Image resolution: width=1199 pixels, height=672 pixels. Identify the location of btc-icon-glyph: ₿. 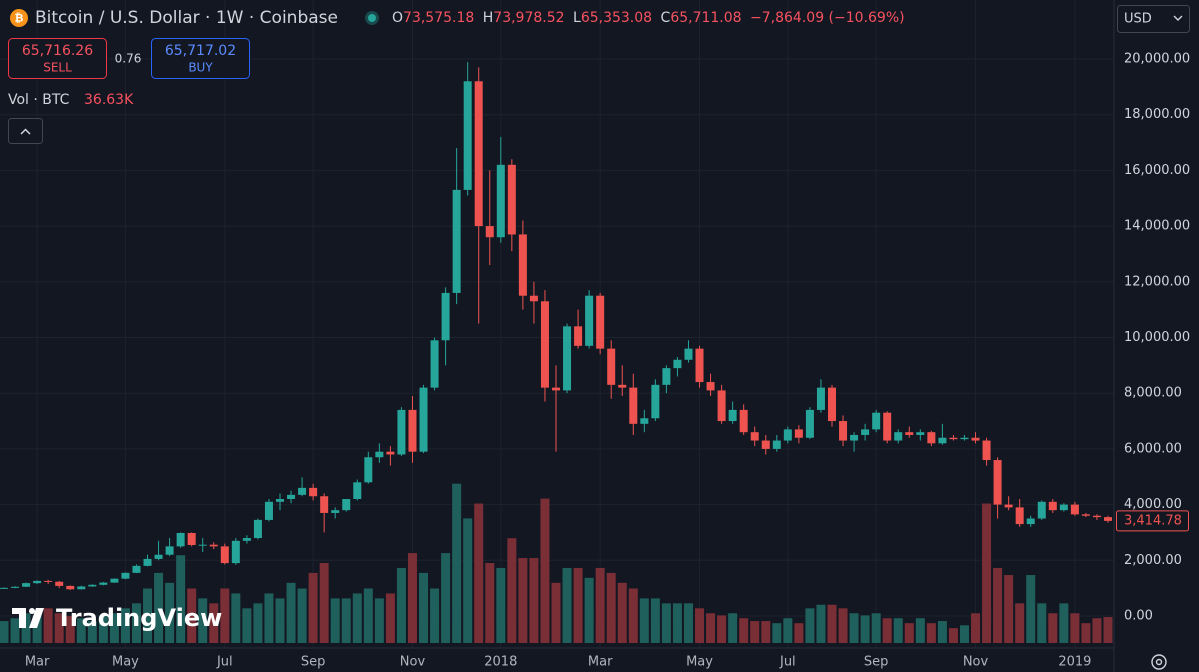
(19, 18).